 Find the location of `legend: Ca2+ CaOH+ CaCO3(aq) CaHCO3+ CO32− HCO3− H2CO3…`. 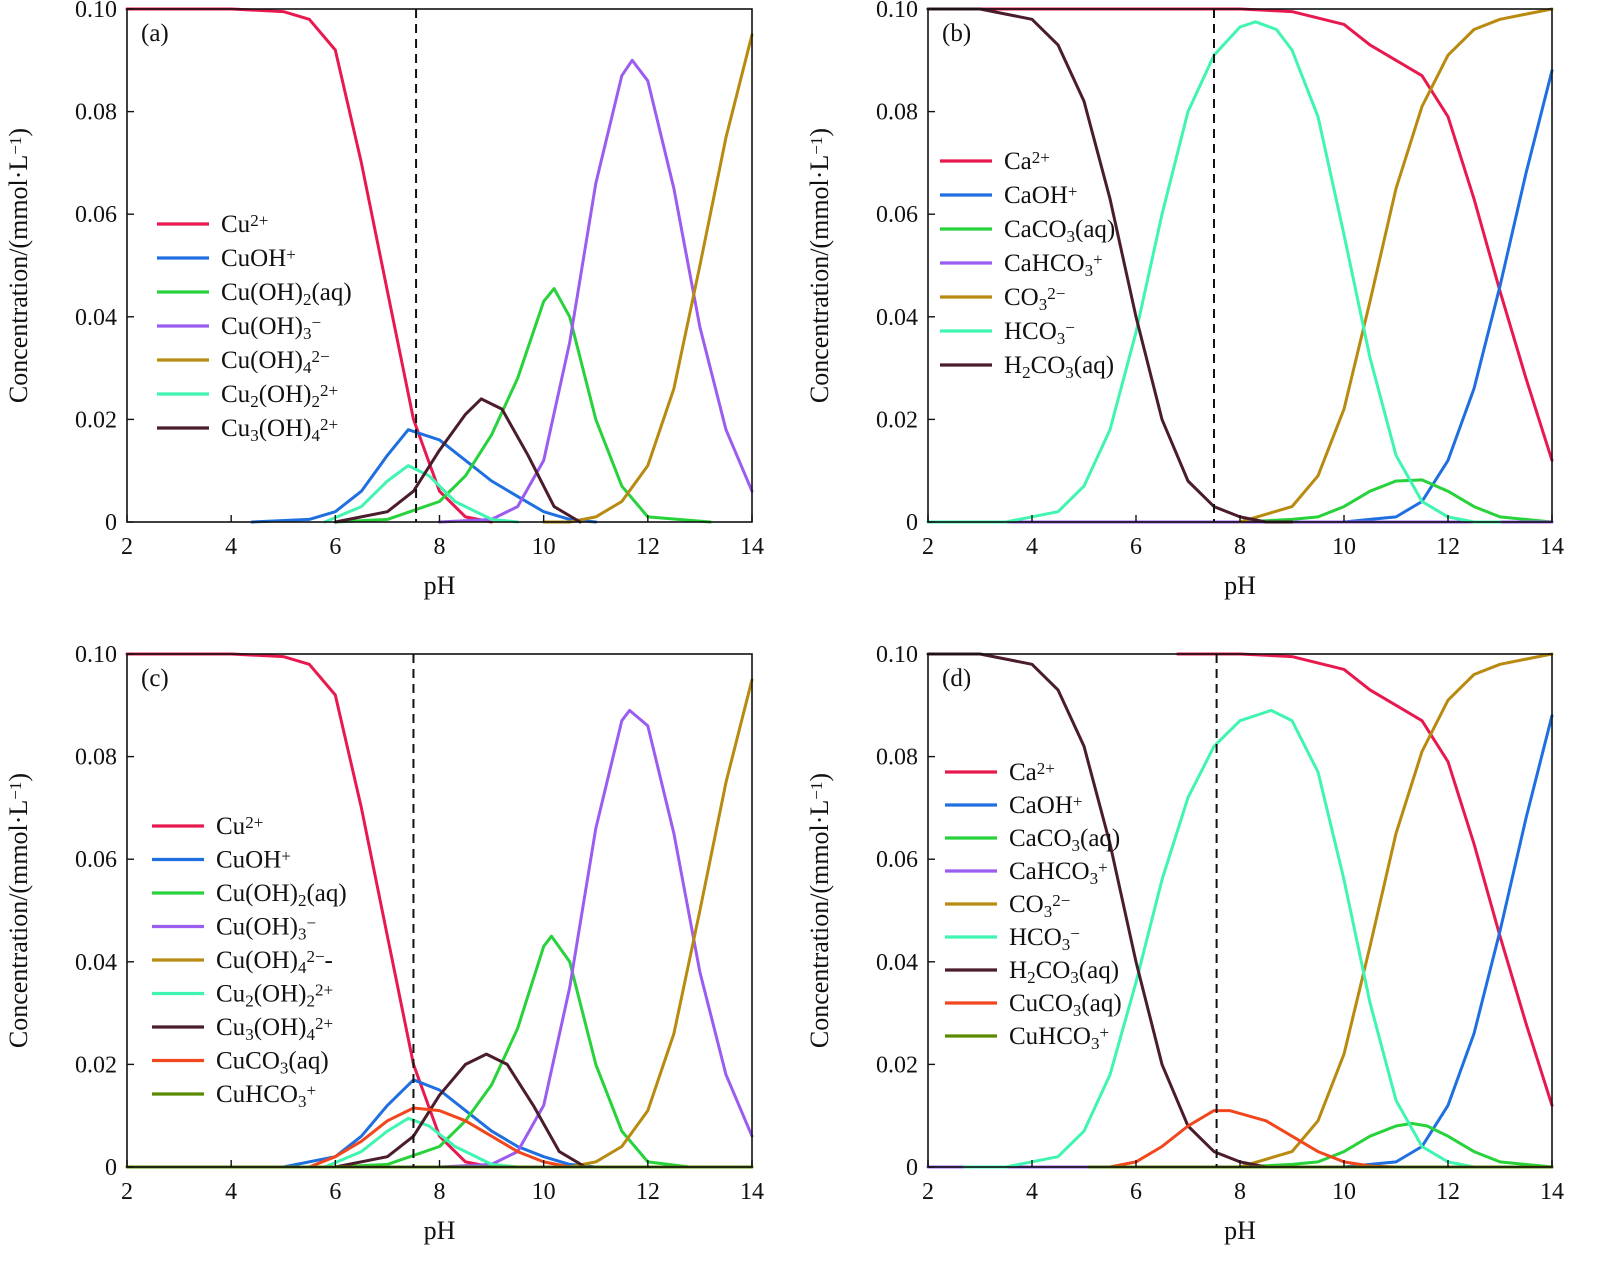

legend: Ca2+ CaOH+ CaCO3(aq) CaHCO3+ CO32− HCO3− H2CO3… is located at coordinates (1027, 265).